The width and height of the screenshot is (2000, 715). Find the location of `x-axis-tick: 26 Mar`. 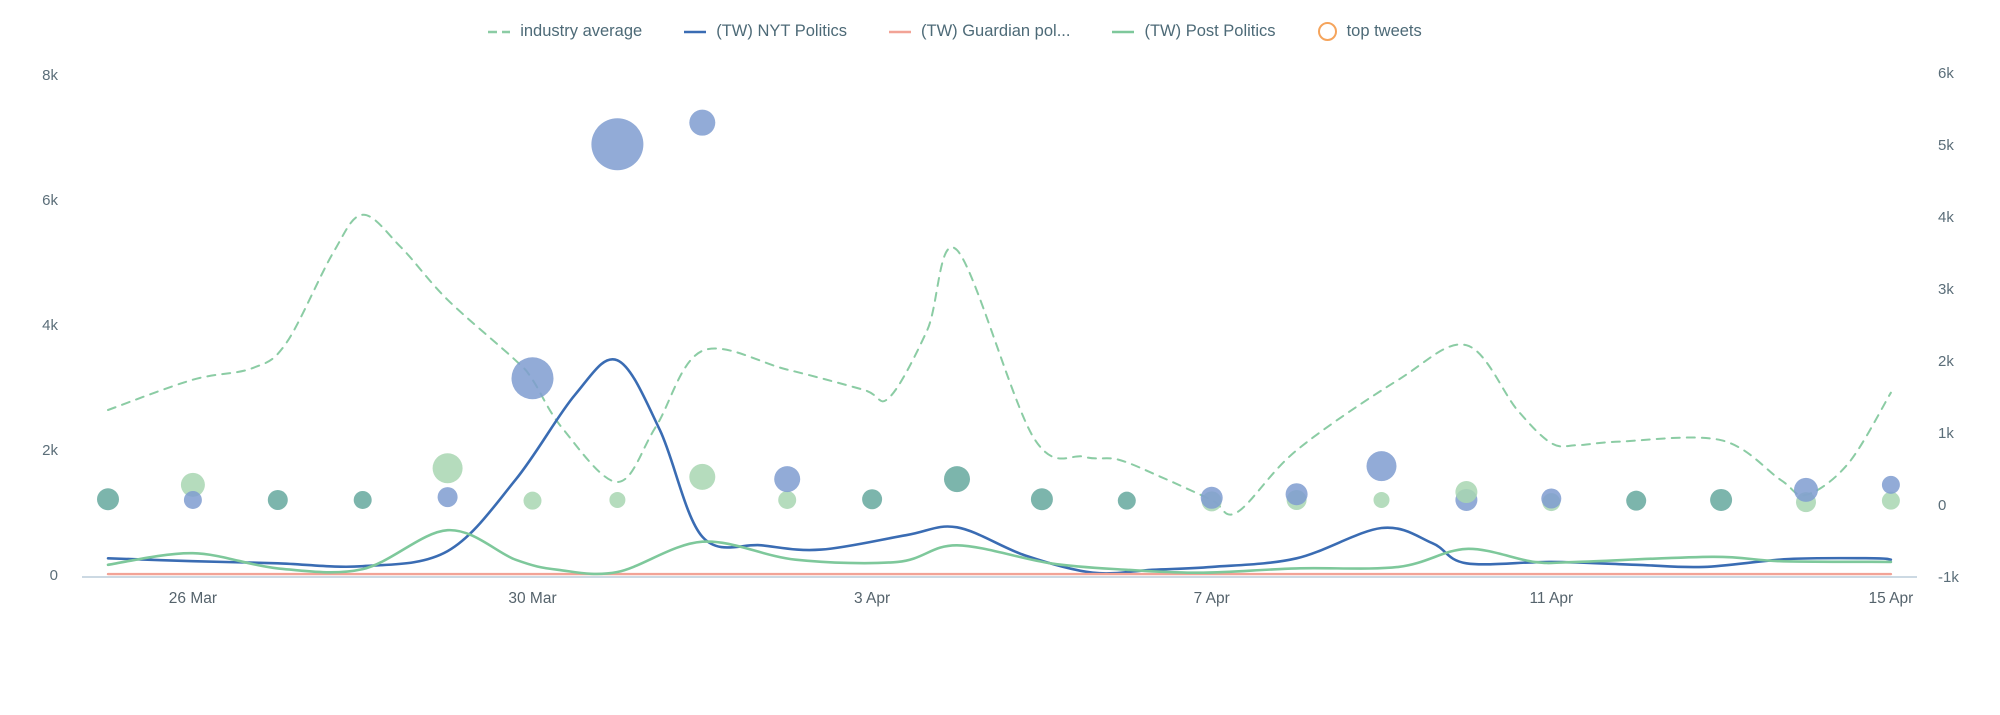

x-axis-tick: 26 Mar is located at coordinates (193, 598).